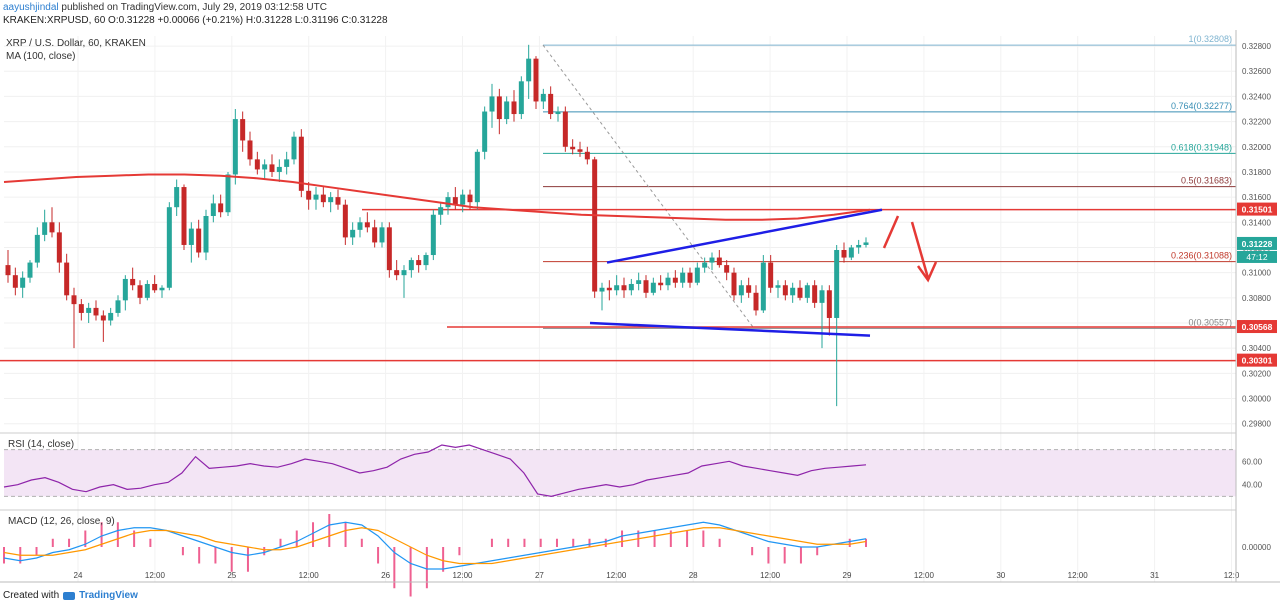 This screenshot has height=608, width=1280. Describe the element at coordinates (1201, 106) in the screenshot. I see `fib-level-label: 0.764(0.32277)` at that location.